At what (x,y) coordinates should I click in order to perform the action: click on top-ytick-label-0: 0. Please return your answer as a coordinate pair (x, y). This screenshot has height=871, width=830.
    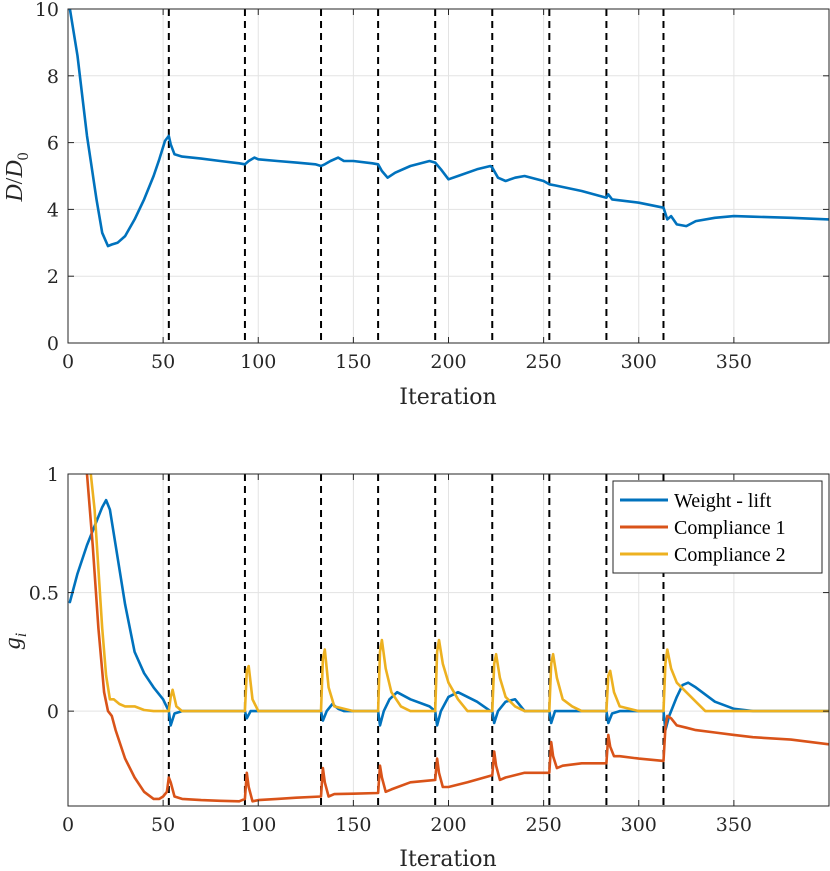
    Looking at the image, I should click on (53, 344).